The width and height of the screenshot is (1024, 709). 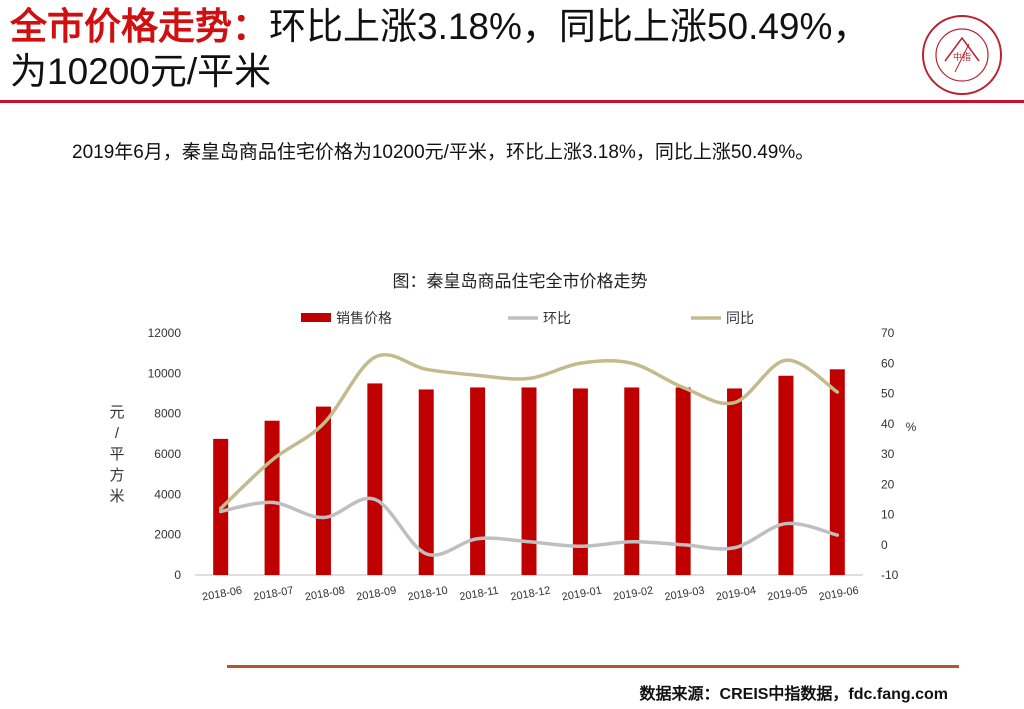 What do you see at coordinates (316, 317) in the screenshot?
I see `legend-swatch` at bounding box center [316, 317].